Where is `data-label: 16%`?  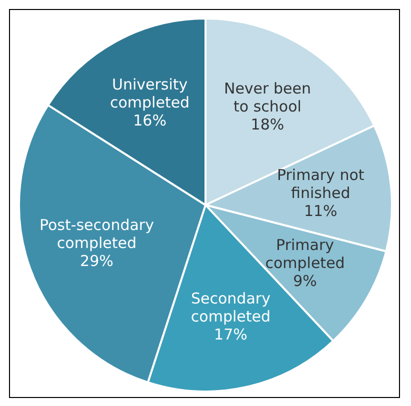 data-label: 16% is located at coordinates (149, 121).